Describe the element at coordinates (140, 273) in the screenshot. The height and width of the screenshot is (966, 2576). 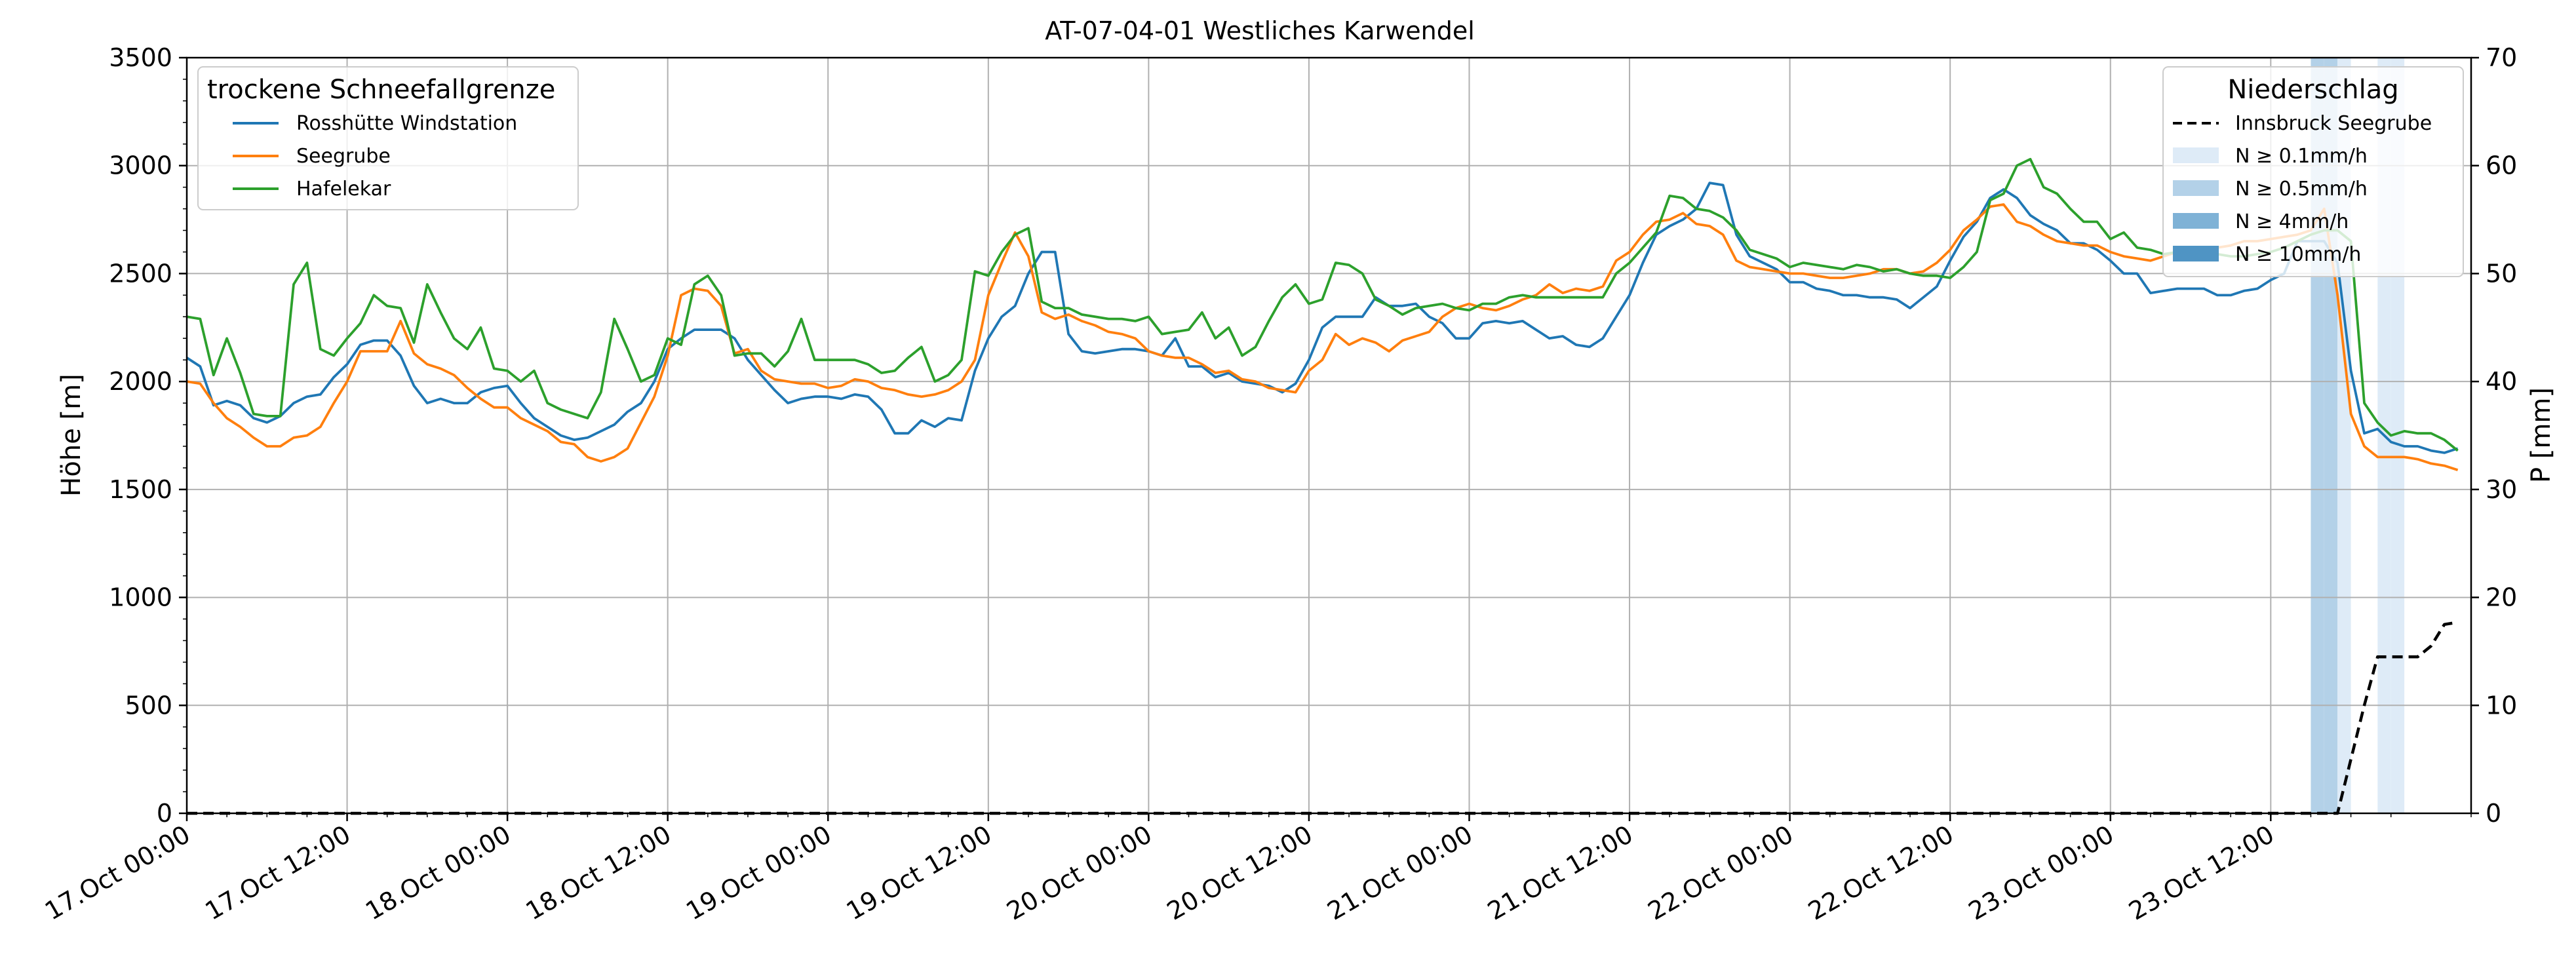
I see `y-tick-label-left: 2500` at that location.